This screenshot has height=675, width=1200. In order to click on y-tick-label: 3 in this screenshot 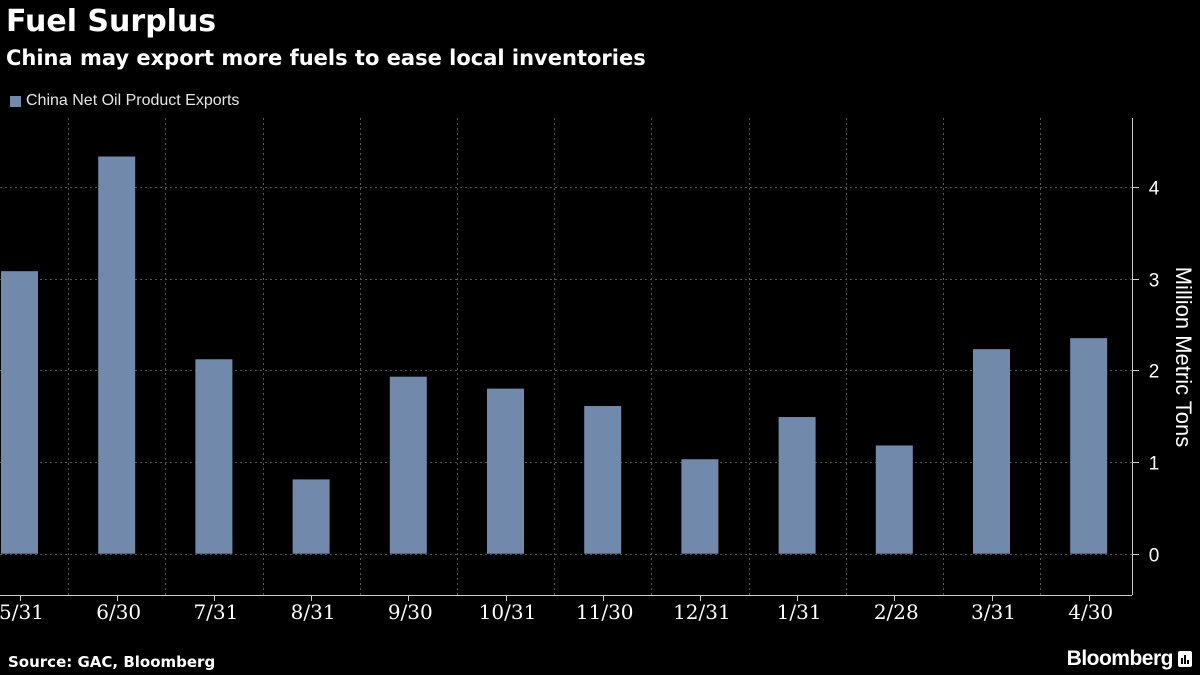, I will do `click(1154, 281)`.